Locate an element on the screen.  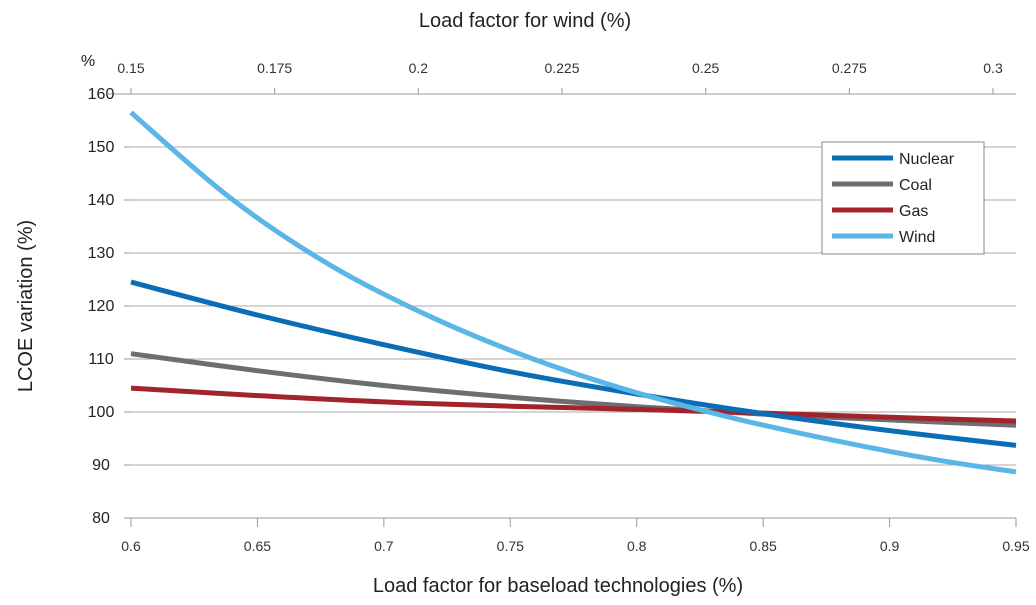
x-tick-label: 0.95 is located at coordinates (1015, 546).